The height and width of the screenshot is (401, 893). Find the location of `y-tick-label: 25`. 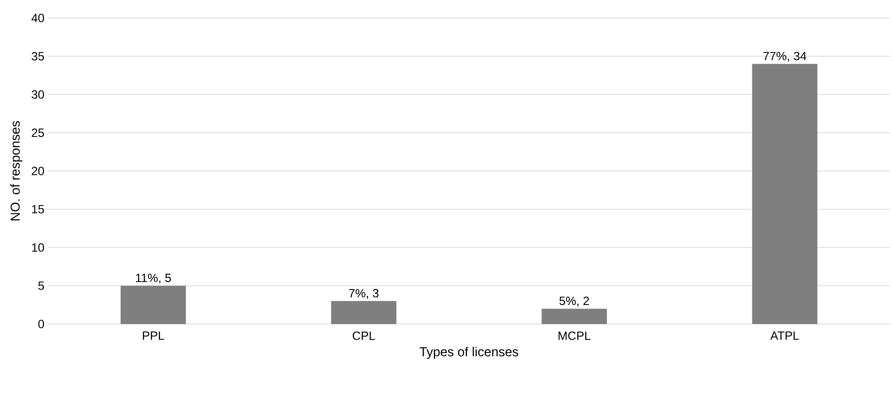

y-tick-label: 25 is located at coordinates (38, 132).